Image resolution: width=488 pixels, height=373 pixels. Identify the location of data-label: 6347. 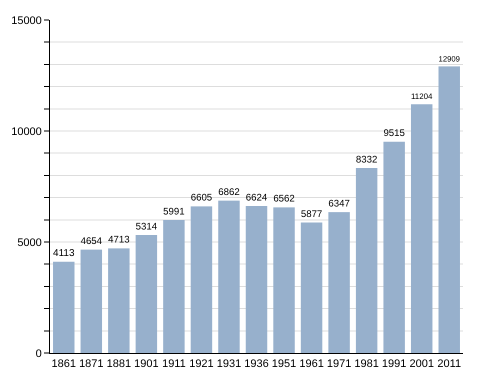
(339, 204).